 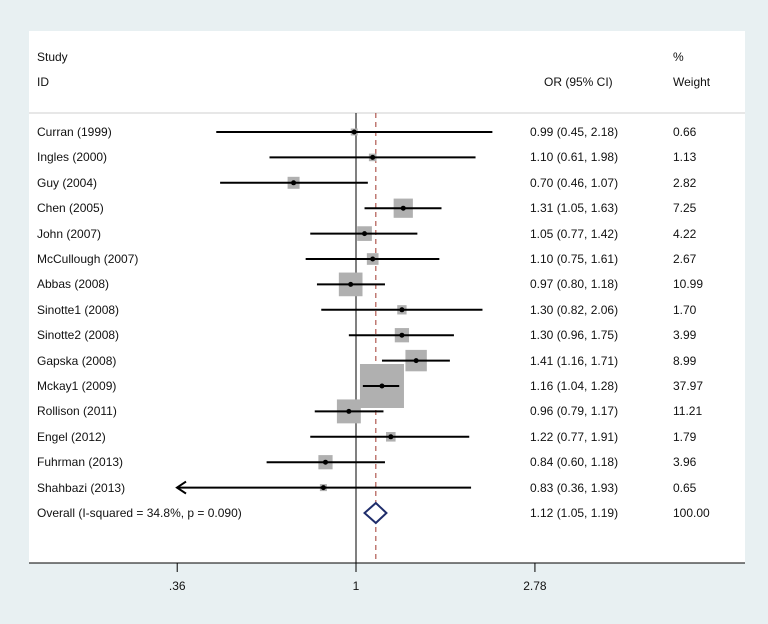 What do you see at coordinates (77, 411) in the screenshot?
I see `study-label: Rollison (2011)` at bounding box center [77, 411].